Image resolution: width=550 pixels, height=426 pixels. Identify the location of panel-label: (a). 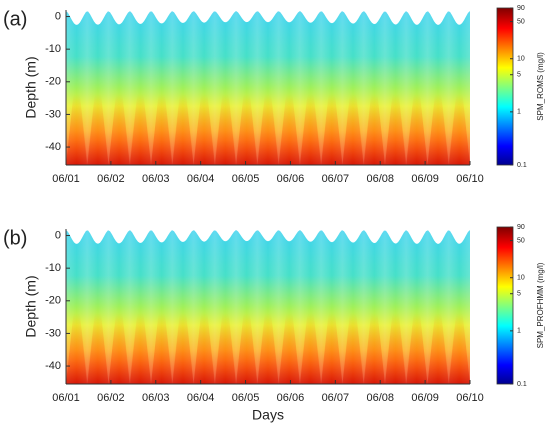
(15, 19).